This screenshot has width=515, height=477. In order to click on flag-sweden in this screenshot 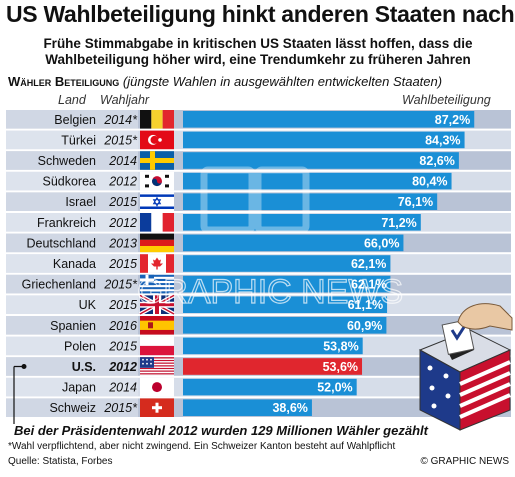, I will do `click(157, 160)`.